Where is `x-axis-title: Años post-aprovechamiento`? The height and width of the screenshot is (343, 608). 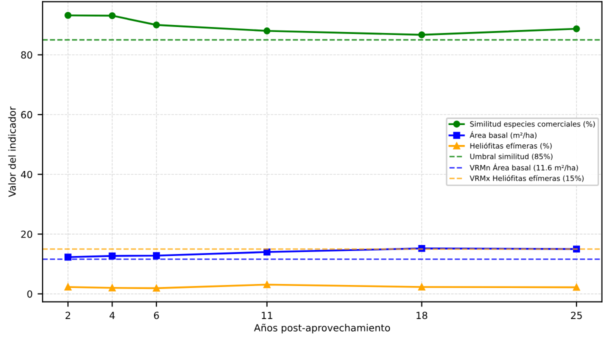
x-axis-title: Años post-aprovechamiento is located at coordinates (322, 329).